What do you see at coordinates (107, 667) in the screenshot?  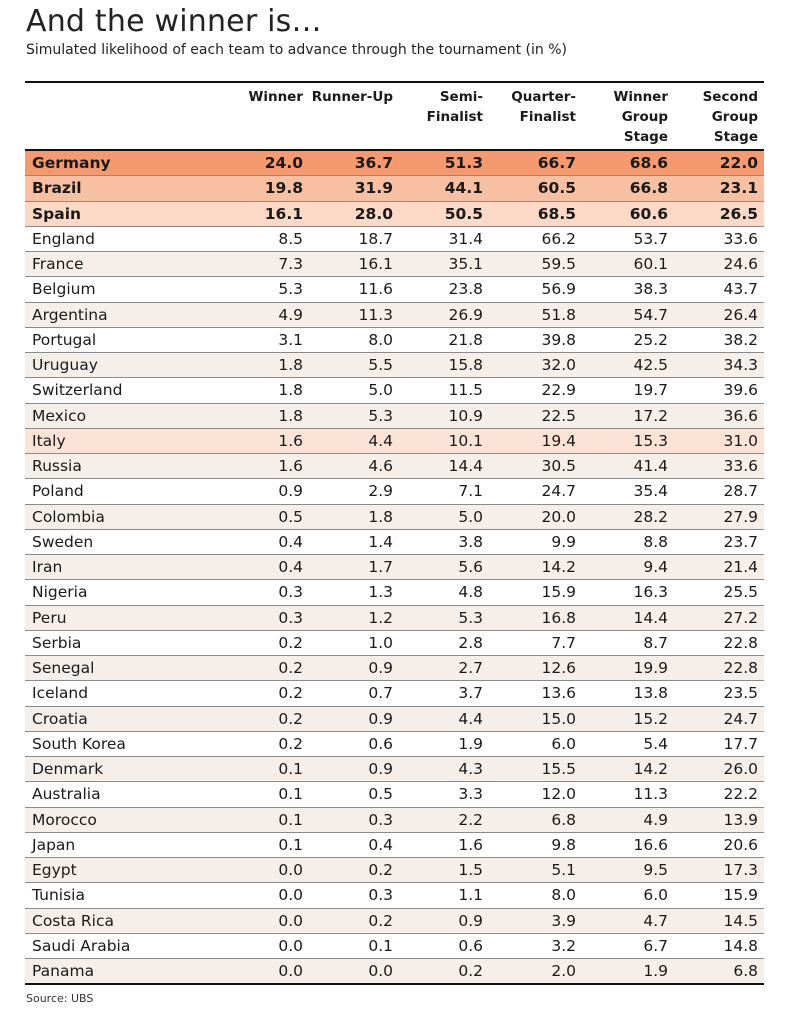 I see `team-name-cell: Senegal` at bounding box center [107, 667].